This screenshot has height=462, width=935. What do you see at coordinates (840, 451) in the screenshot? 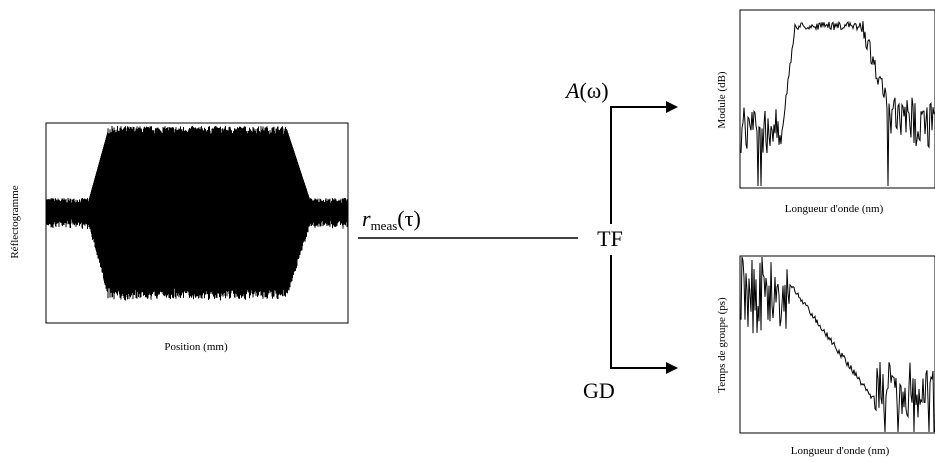
I see `group-delay-xlabel: Longueur d'onde (nm)` at bounding box center [840, 451].